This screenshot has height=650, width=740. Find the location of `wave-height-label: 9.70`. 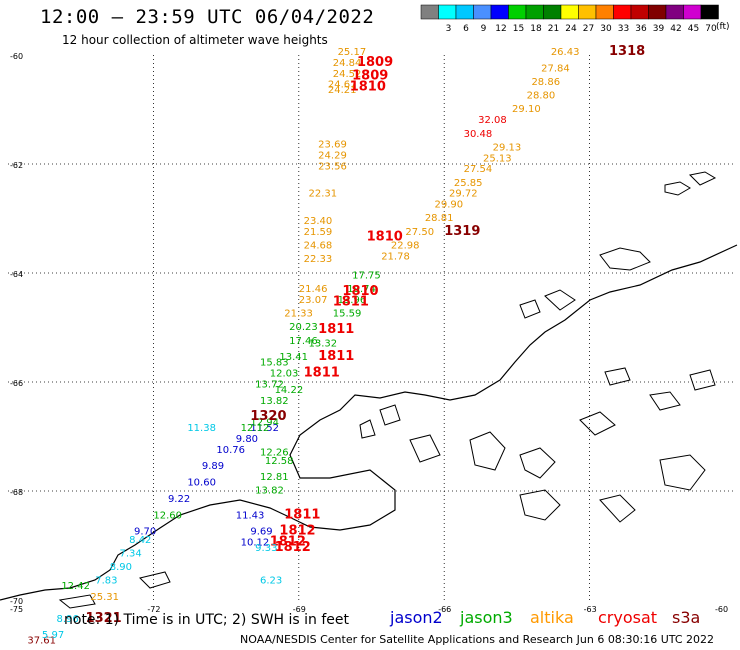

wave-height-label: 9.70 is located at coordinates (145, 532).